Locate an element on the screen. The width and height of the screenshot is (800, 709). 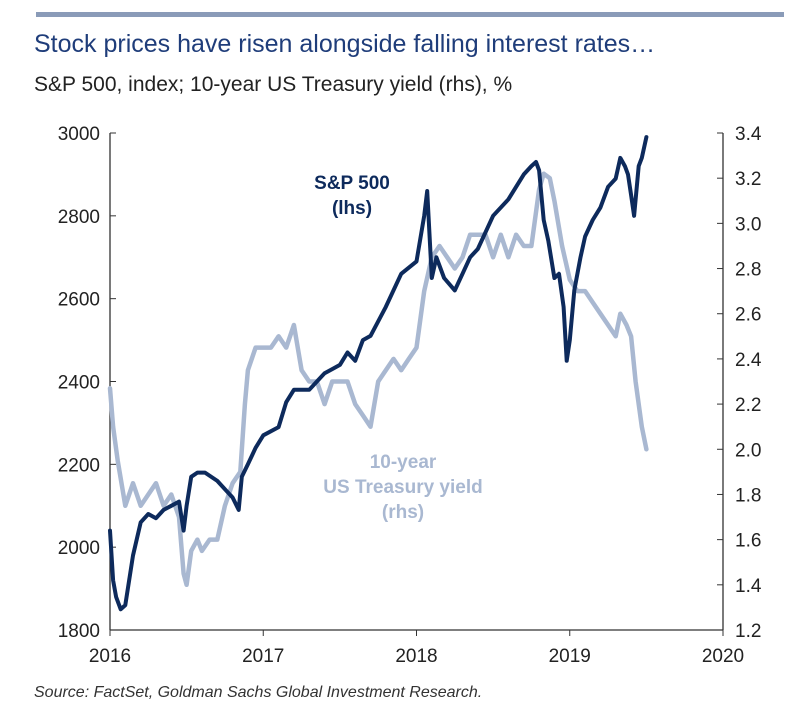
sp500-annotation: S&P 500 is located at coordinates (352, 183).